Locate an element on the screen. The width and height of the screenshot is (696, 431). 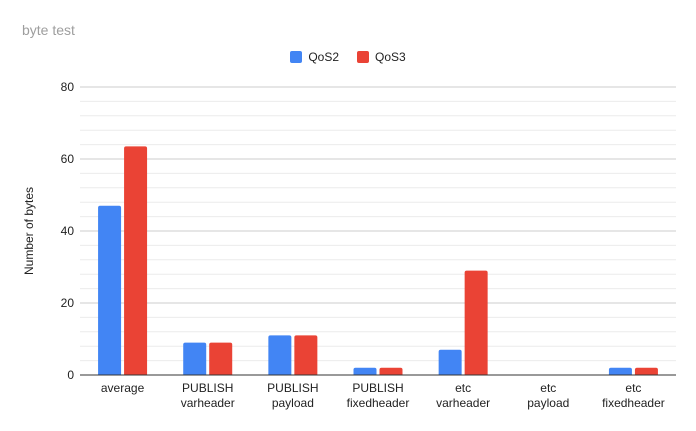
y-tick-label: 40 is located at coordinates (68, 231).